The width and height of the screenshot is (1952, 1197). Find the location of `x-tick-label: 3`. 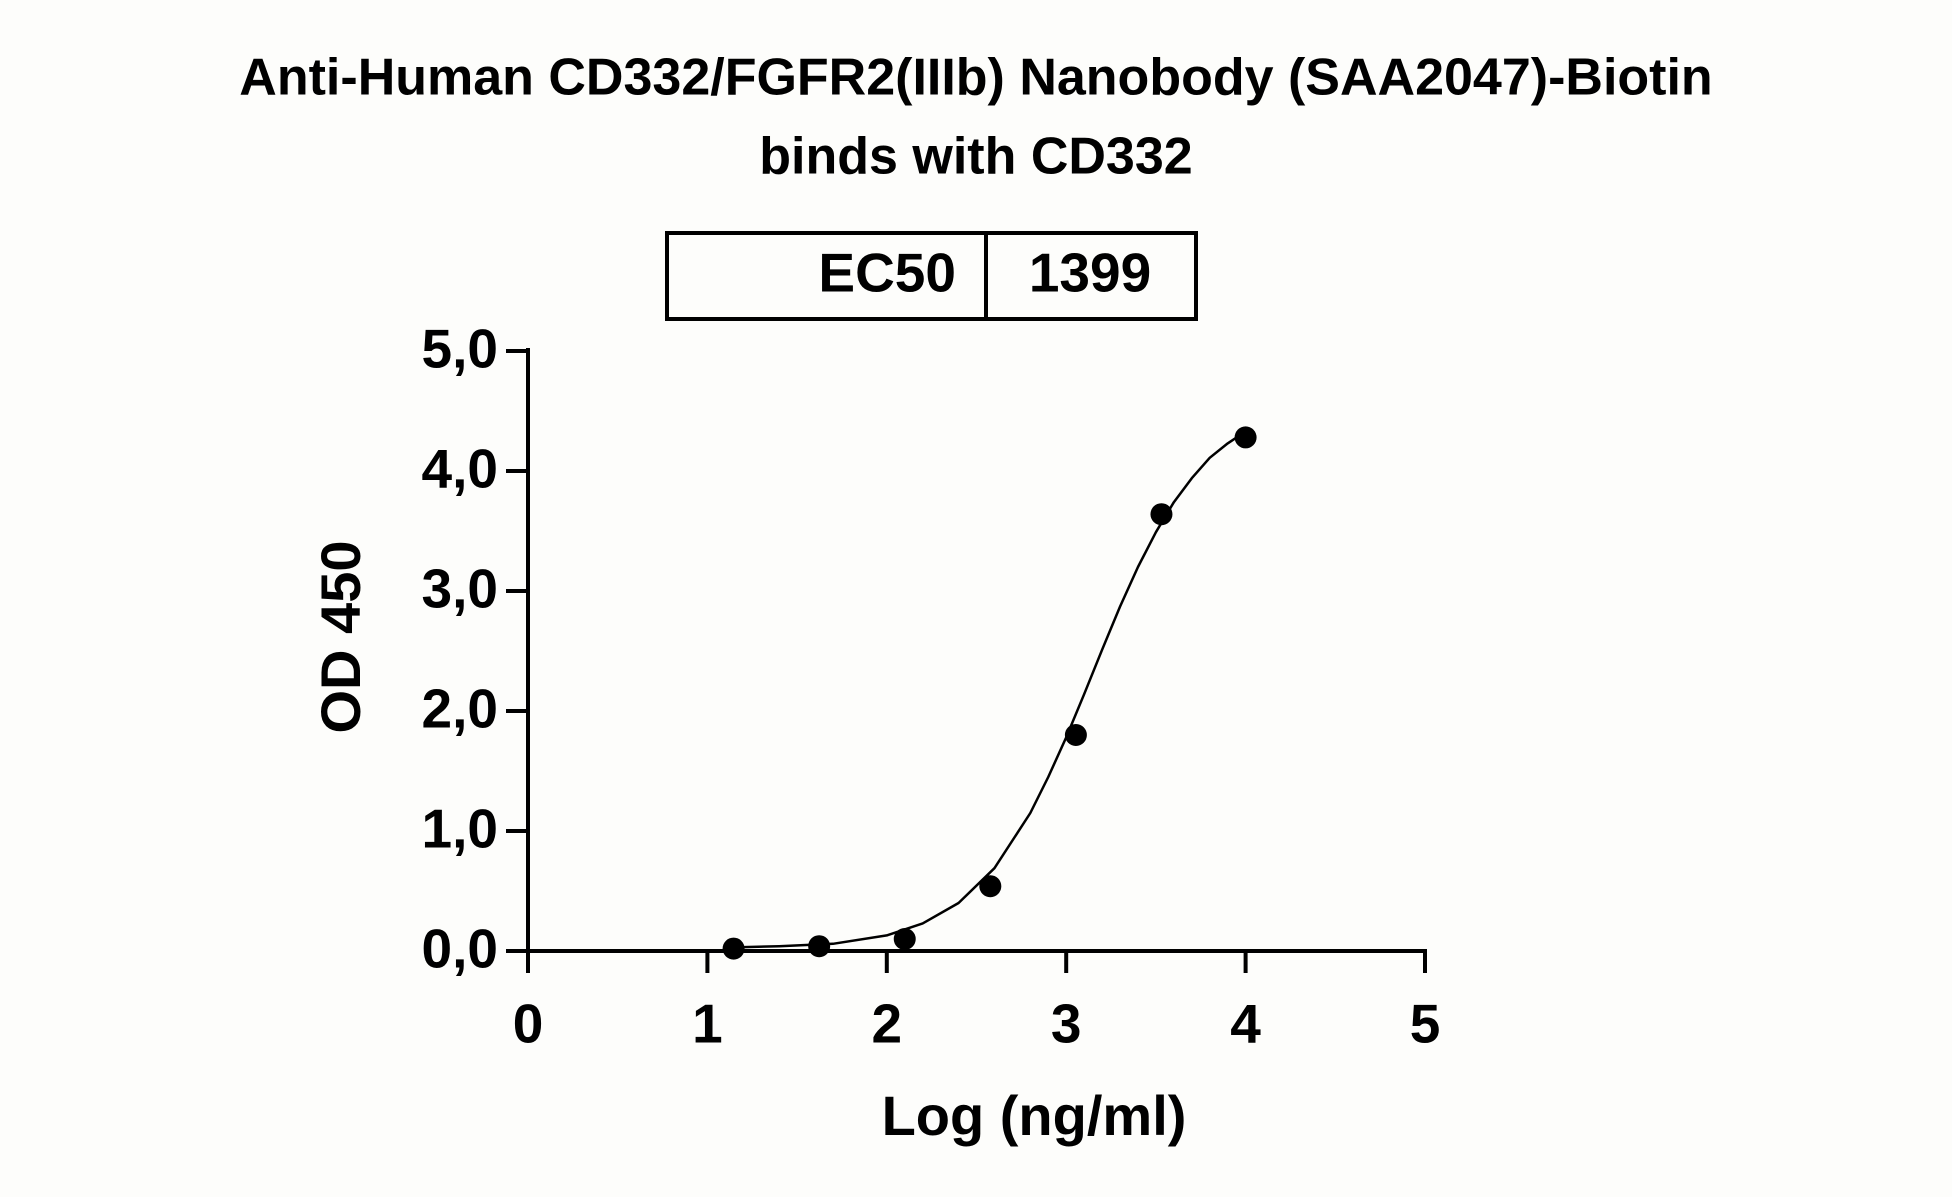

x-tick-label: 3 is located at coordinates (1066, 1024).